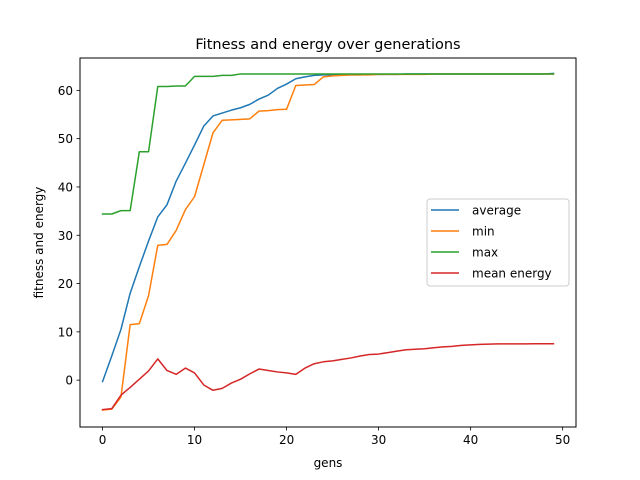  Describe the element at coordinates (496, 211) in the screenshot. I see `legend-label: average` at that location.